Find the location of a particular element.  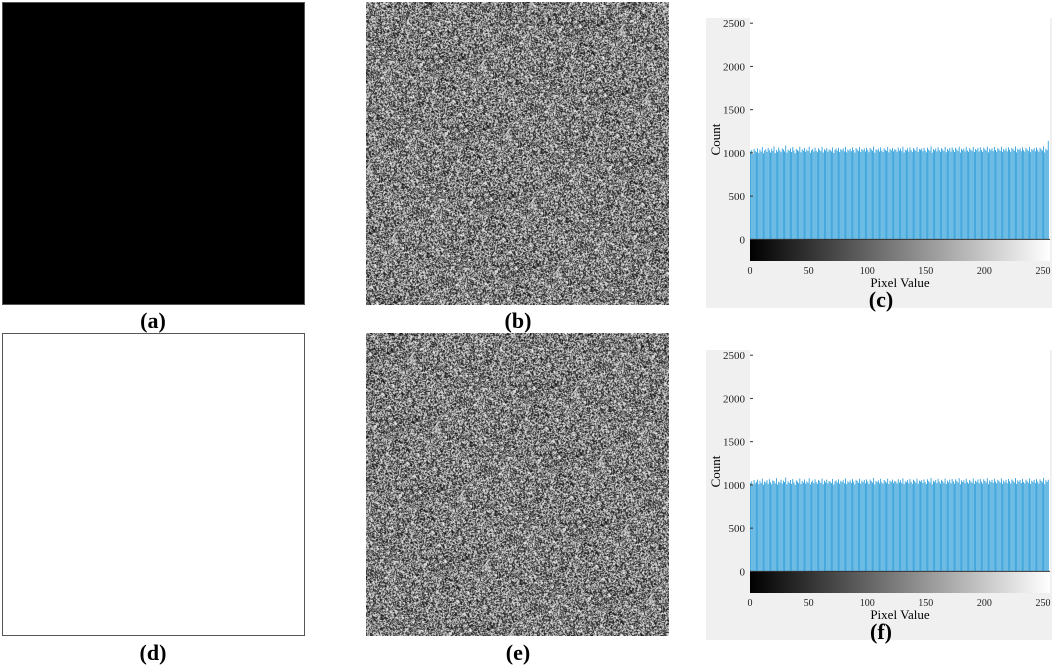

y-tick-label: 1000 is located at coordinates (734, 486).